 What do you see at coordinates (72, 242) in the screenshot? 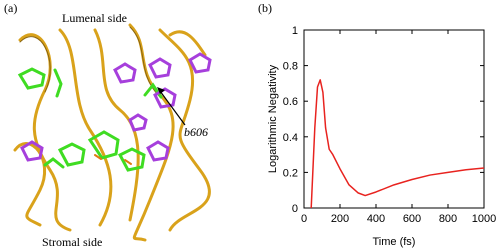
I see `bottom-label: Stromal side` at bounding box center [72, 242].